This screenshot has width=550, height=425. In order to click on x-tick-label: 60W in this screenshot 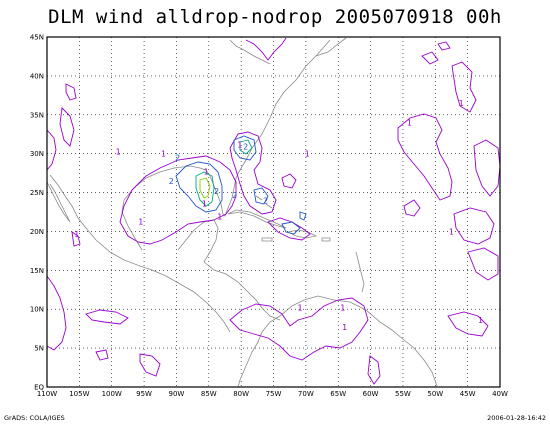, I will do `click(371, 394)`.